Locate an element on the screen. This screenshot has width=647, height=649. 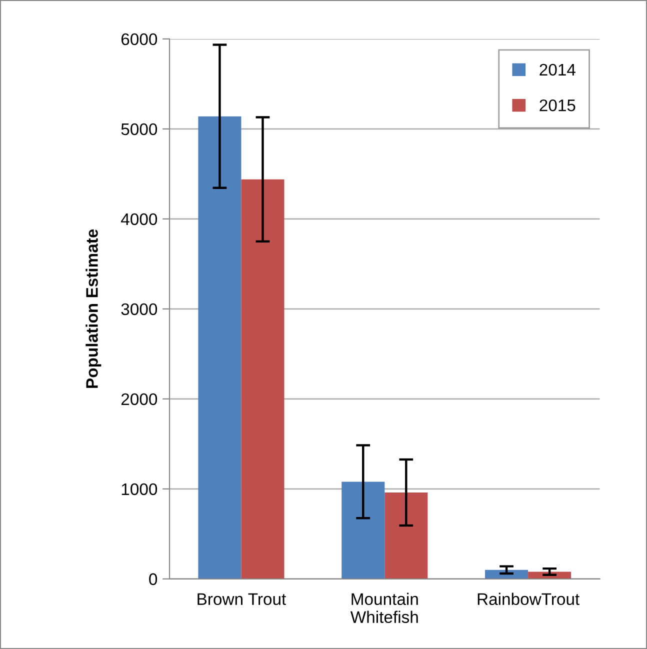
x-tick-label: Mountain Whitefish is located at coordinates (384, 607).